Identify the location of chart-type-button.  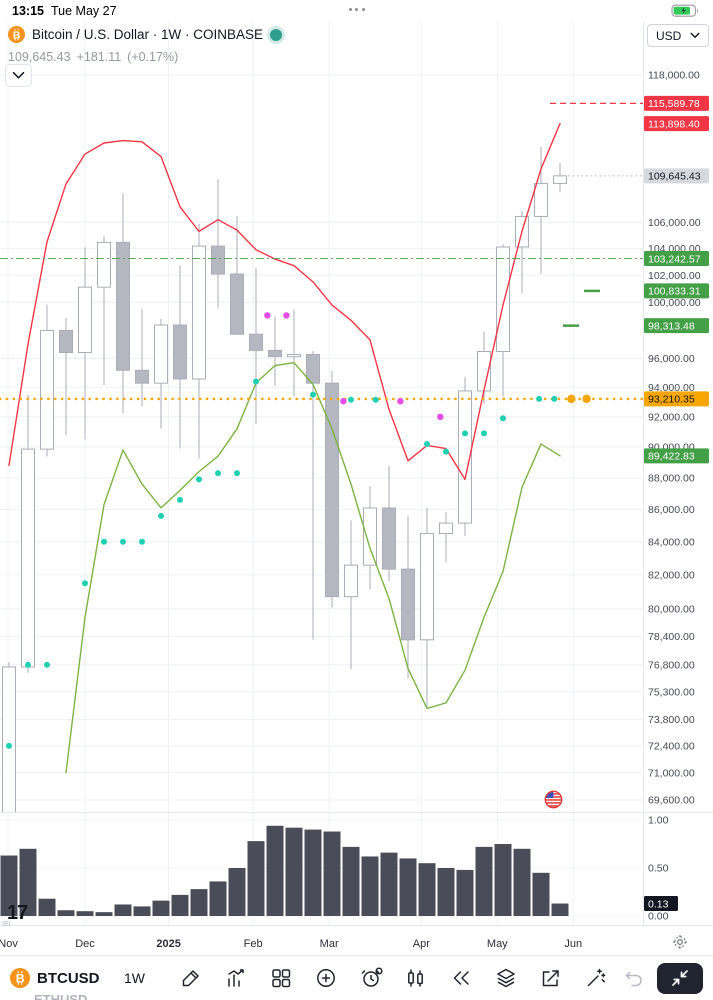
(416, 978).